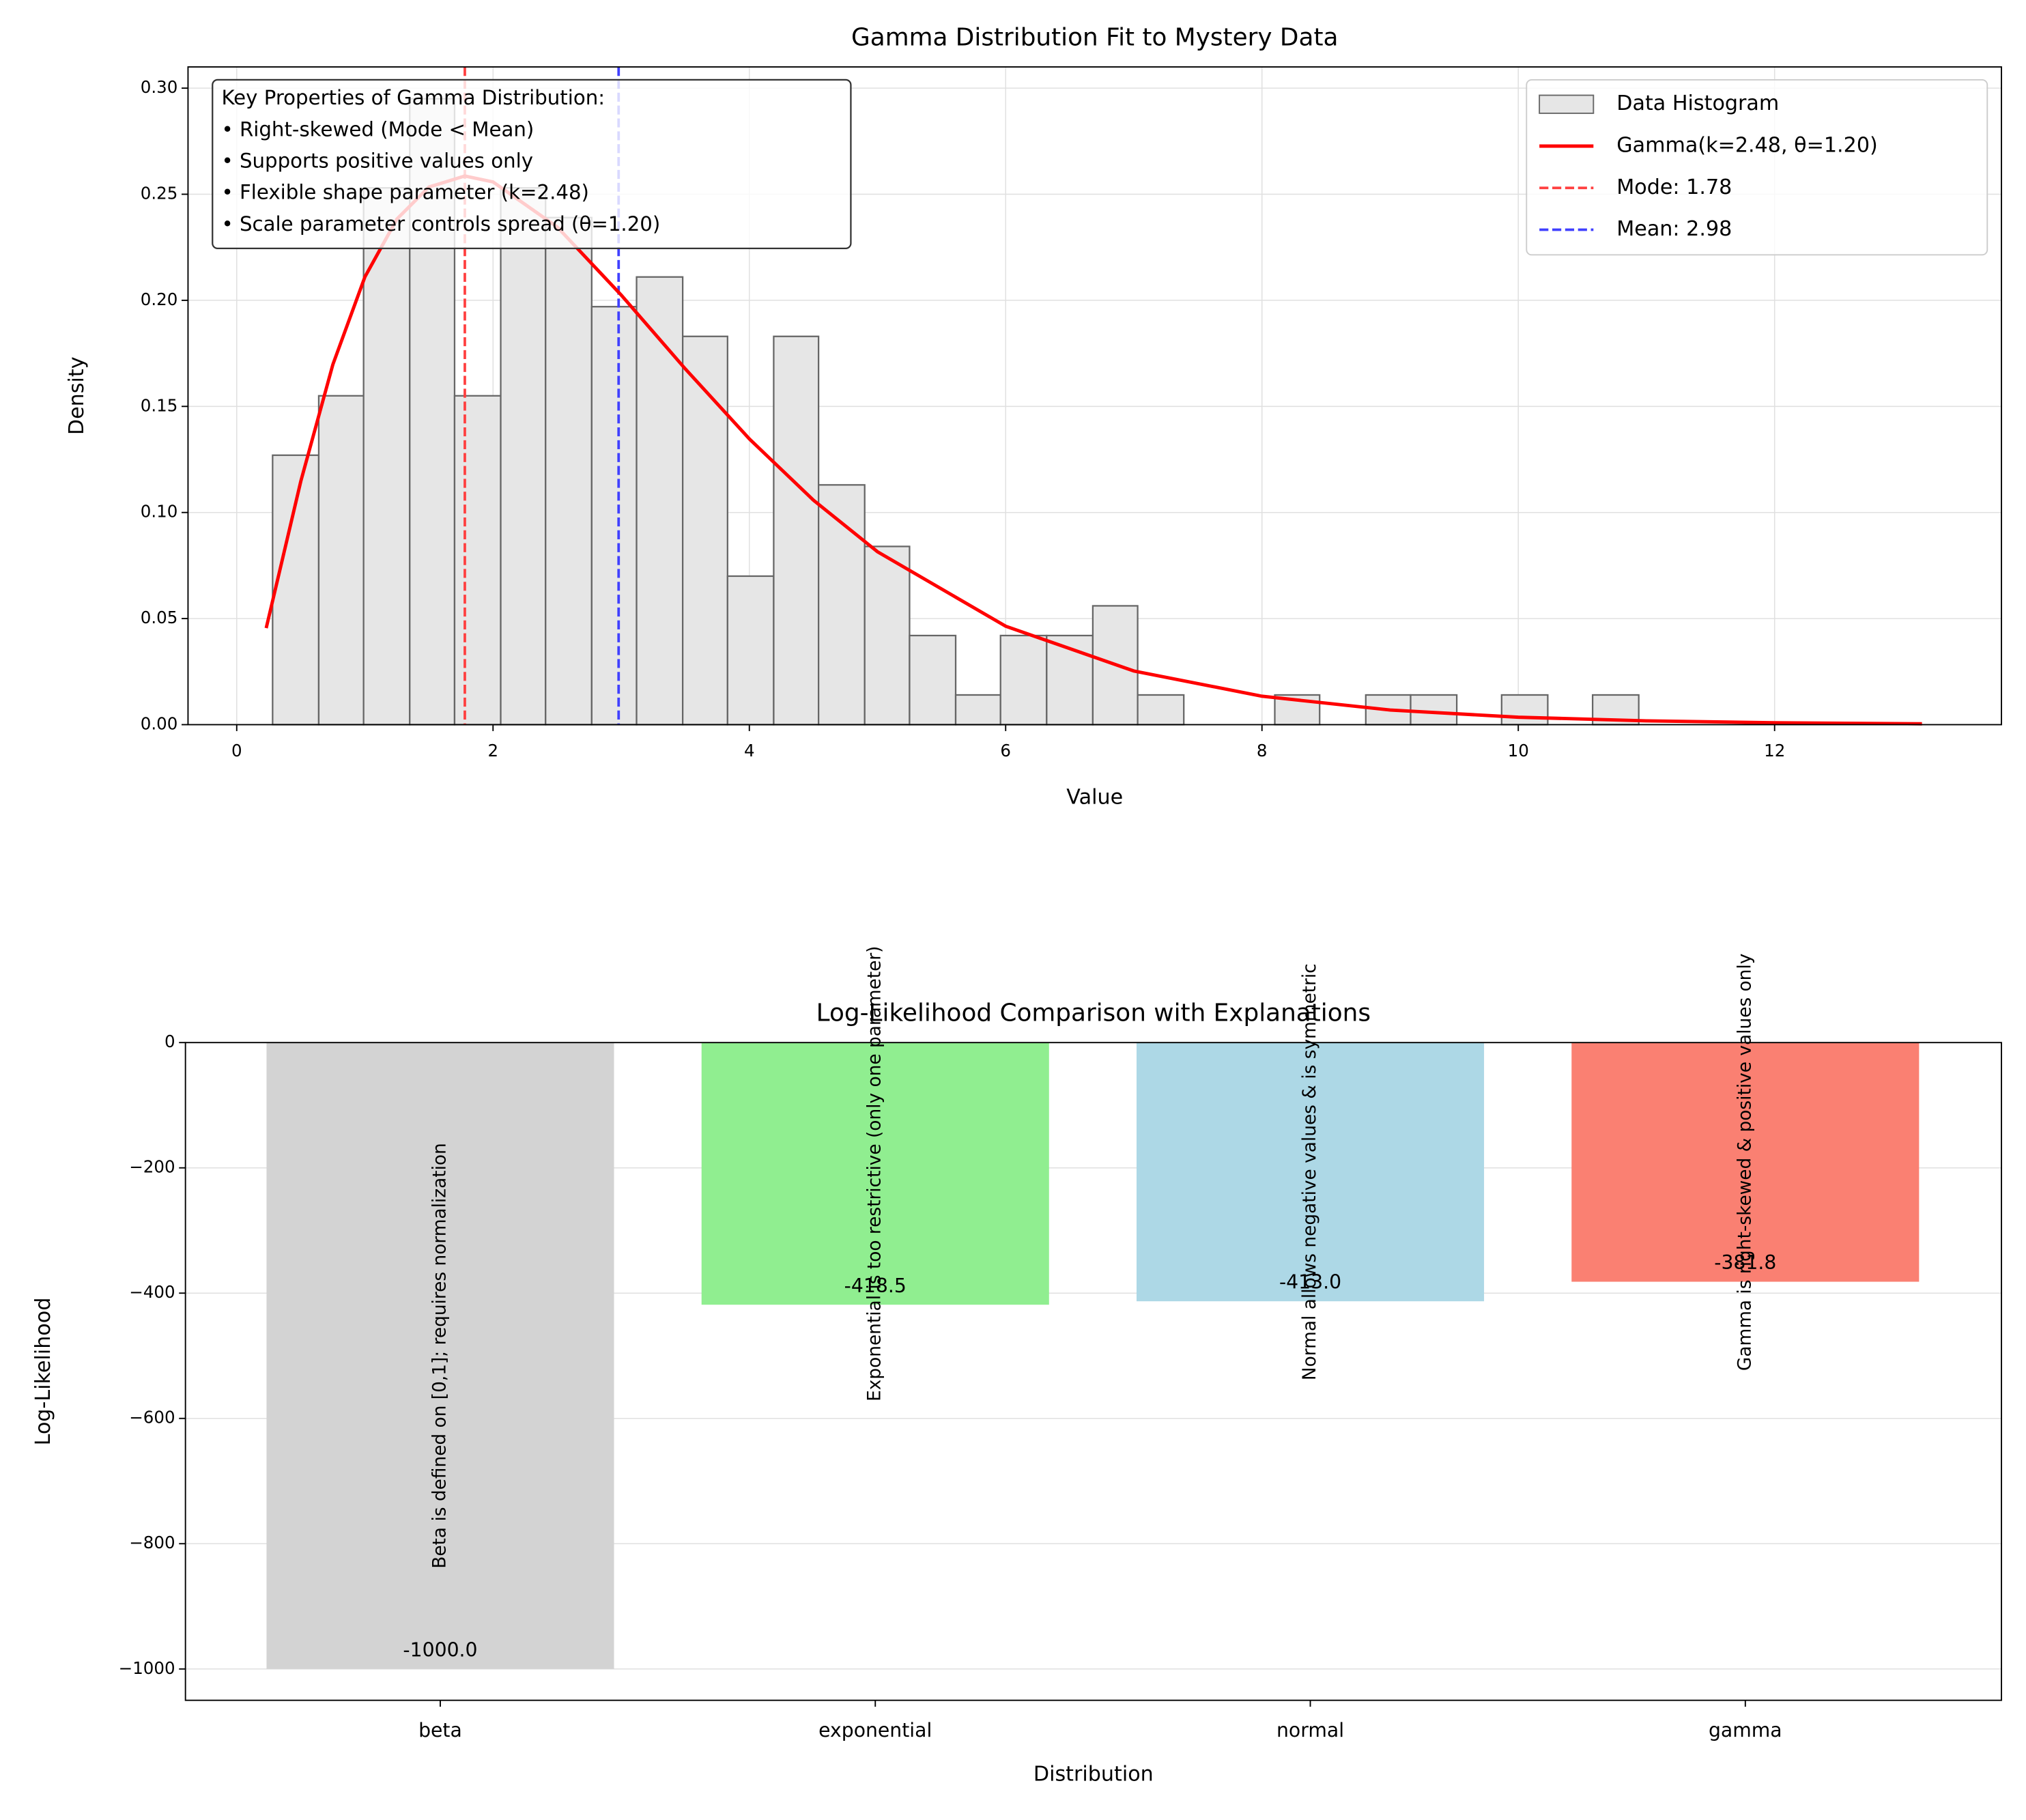  What do you see at coordinates (492, 750) in the screenshot?
I see `x-tick-label: 2` at bounding box center [492, 750].